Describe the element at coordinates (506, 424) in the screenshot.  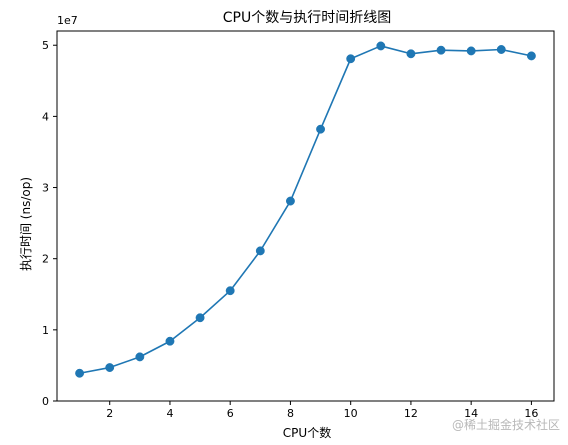
I see `watermark-text: @稀土掘金技术社区` at that location.